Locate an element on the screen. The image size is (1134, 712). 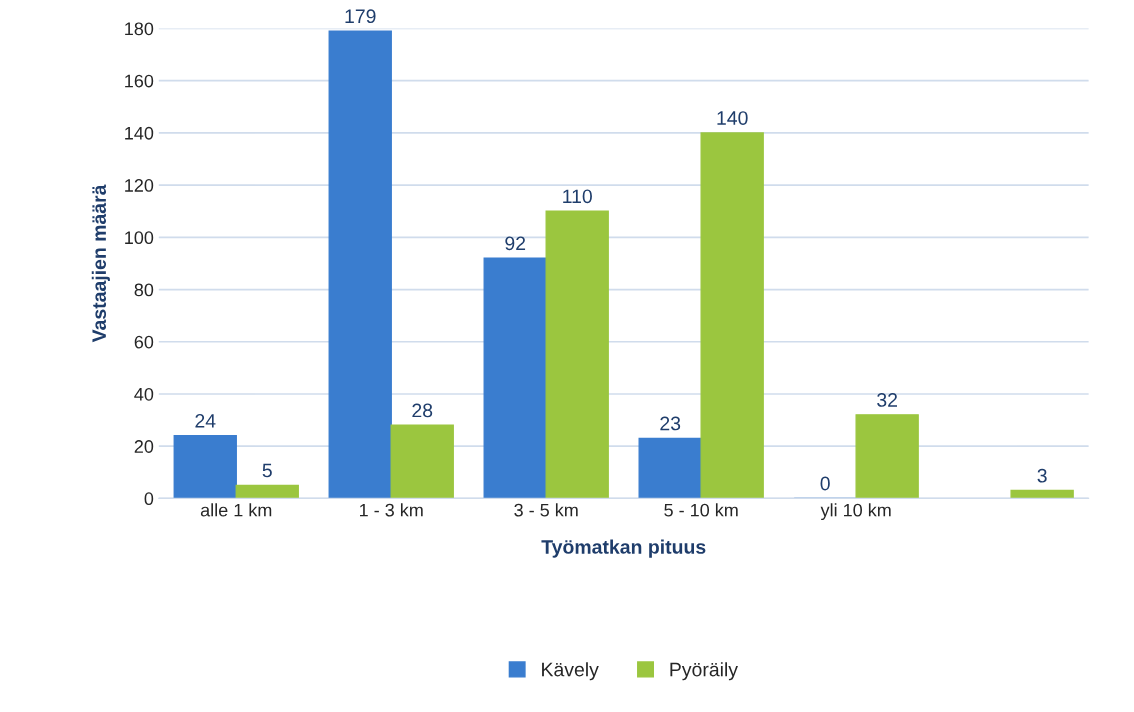
data-label: 179 is located at coordinates (360, 16).